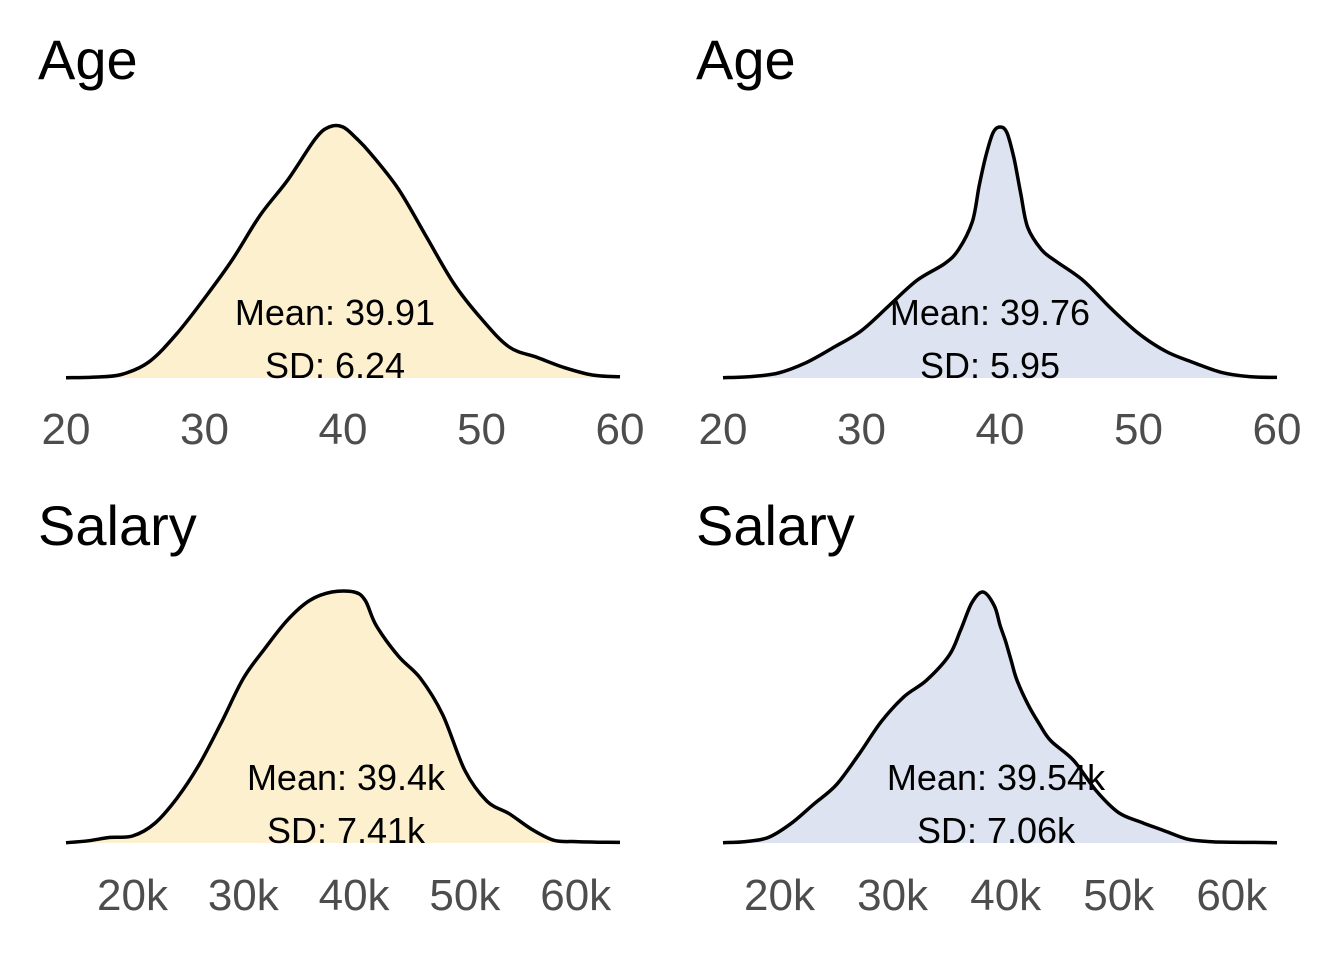 Image resolution: width=1344 pixels, height=965 pixels. What do you see at coordinates (335, 312) in the screenshot?
I see `mean-label: Mean: 39.91` at bounding box center [335, 312].